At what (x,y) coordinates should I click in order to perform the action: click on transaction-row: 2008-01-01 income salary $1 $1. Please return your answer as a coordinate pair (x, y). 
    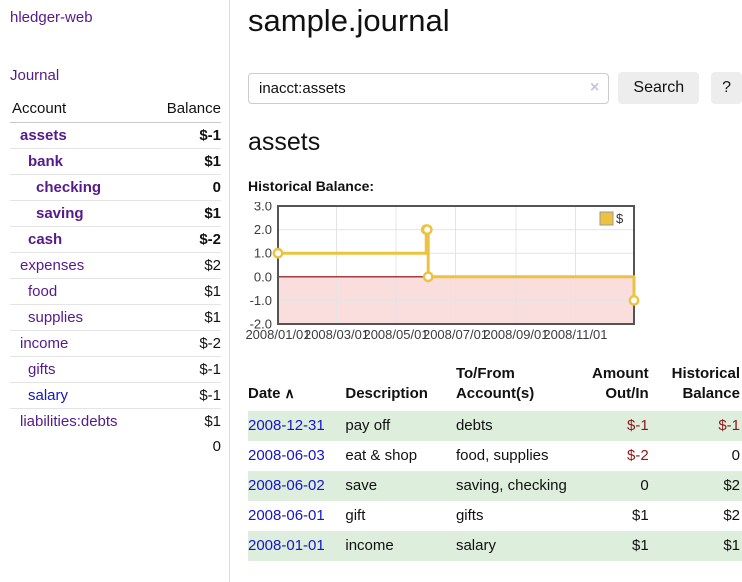
    Looking at the image, I should click on (495, 546).